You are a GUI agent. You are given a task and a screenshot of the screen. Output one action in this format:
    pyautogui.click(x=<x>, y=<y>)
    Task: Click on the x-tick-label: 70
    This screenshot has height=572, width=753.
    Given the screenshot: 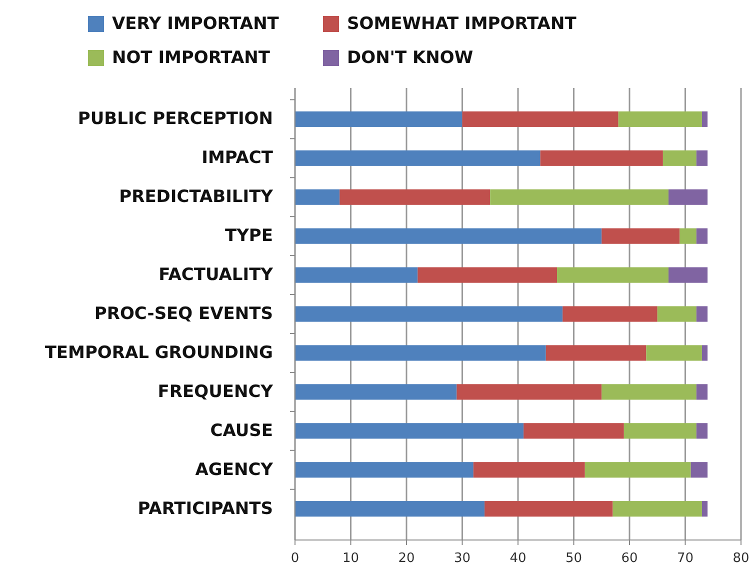 What is the action you would take?
    pyautogui.click(x=685, y=558)
    